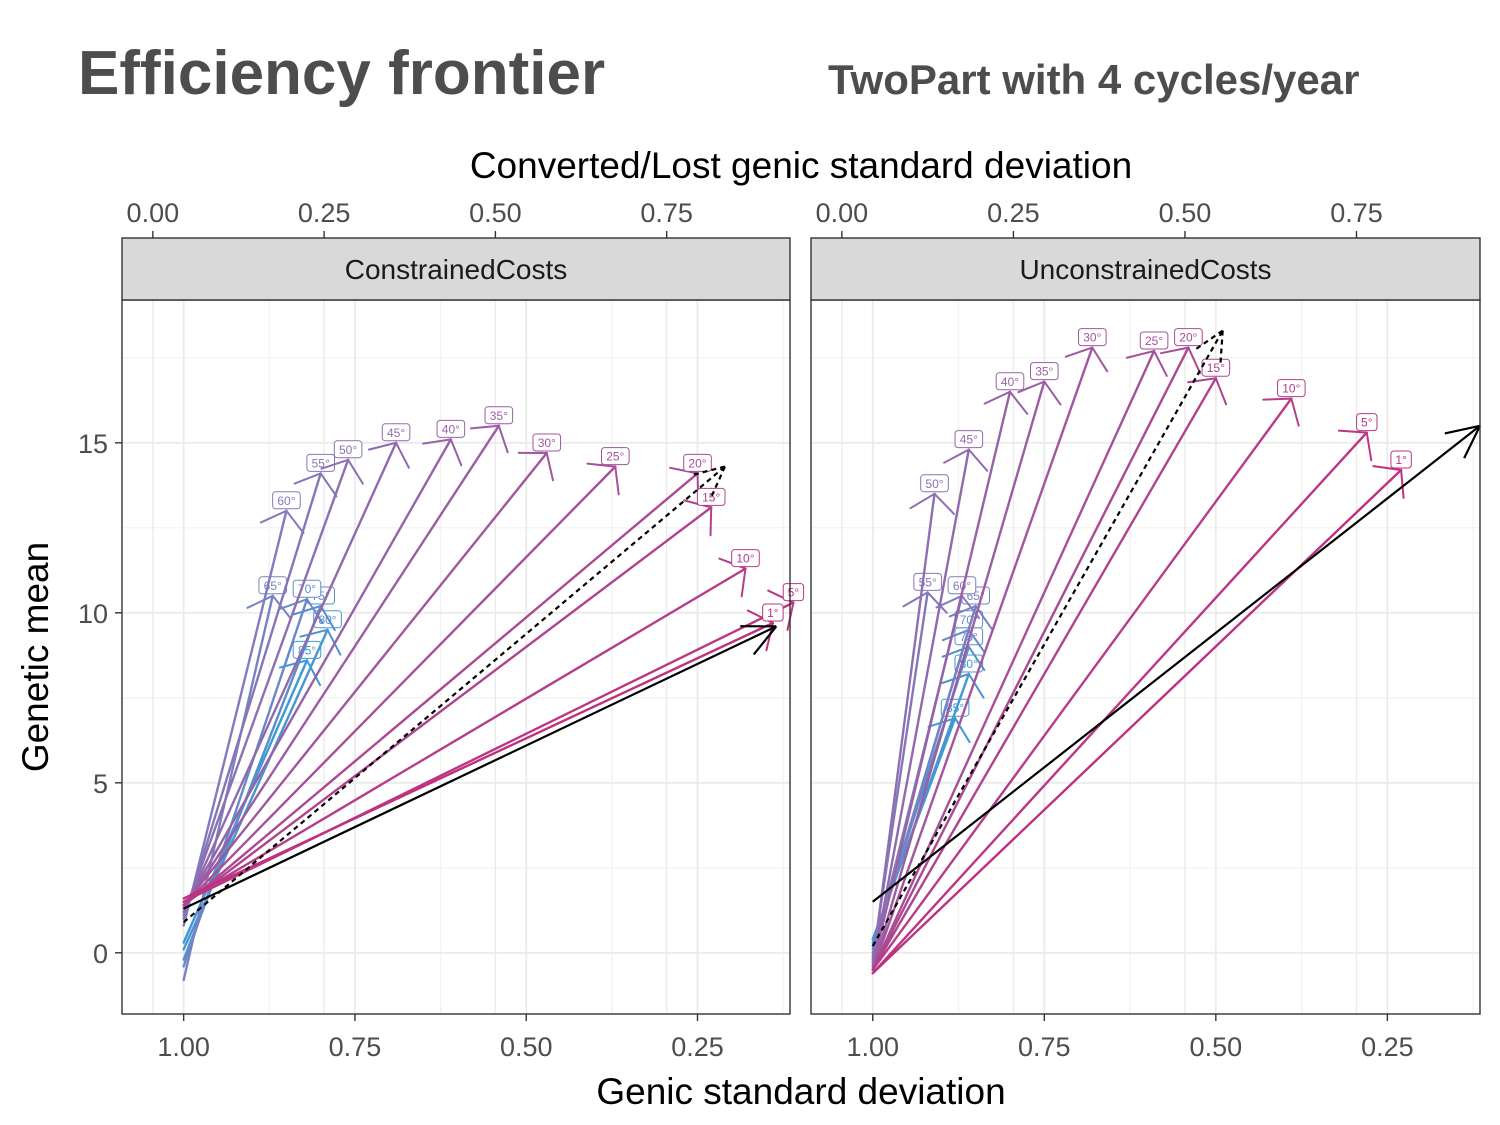 The image size is (1500, 1125). I want to click on series-label-text: 35°, so click(499, 416).